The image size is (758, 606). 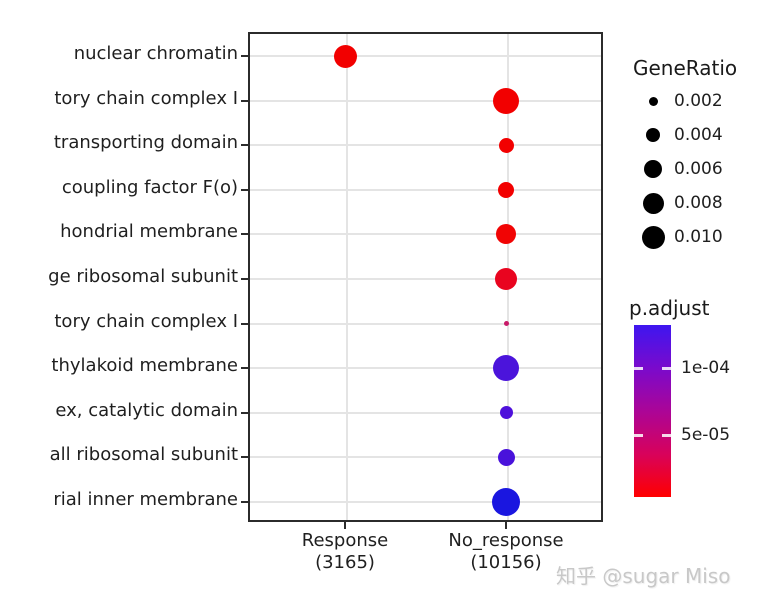 I want to click on x-axis-label: Response (3165), so click(x=345, y=552).